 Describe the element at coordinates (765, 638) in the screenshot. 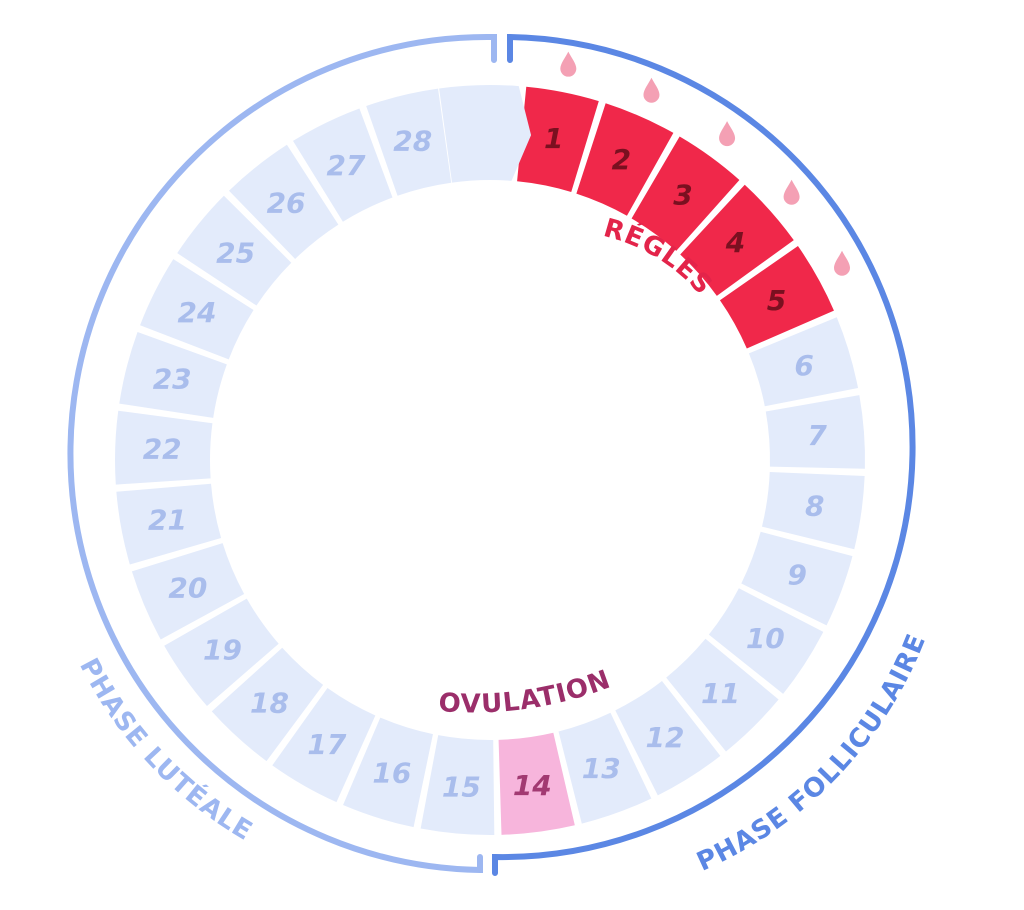

I see `day-number-10: 10` at that location.